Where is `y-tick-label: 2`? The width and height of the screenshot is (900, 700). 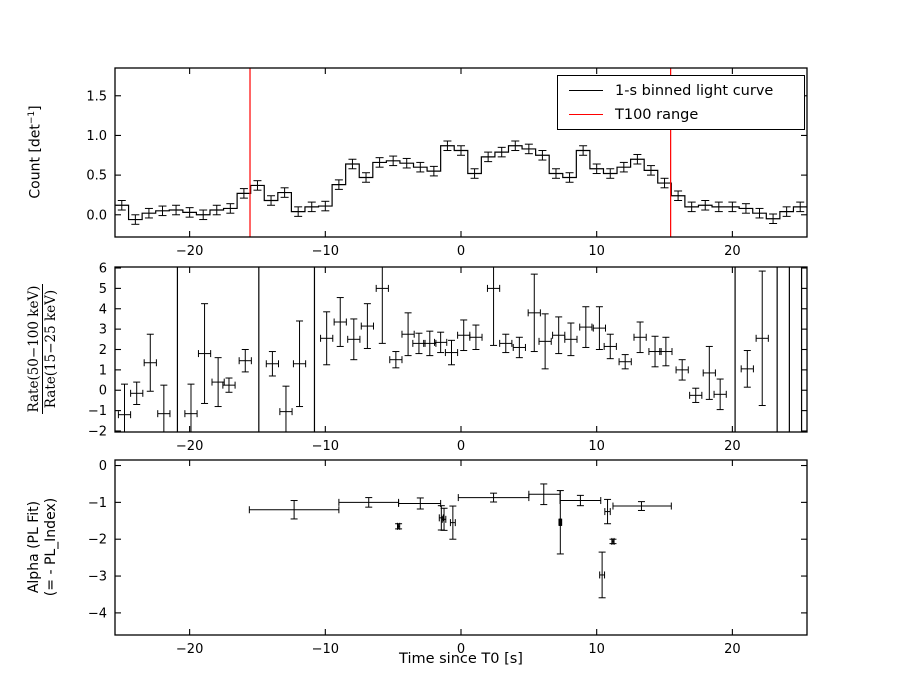
y-tick-label: 2 is located at coordinates (103, 350).